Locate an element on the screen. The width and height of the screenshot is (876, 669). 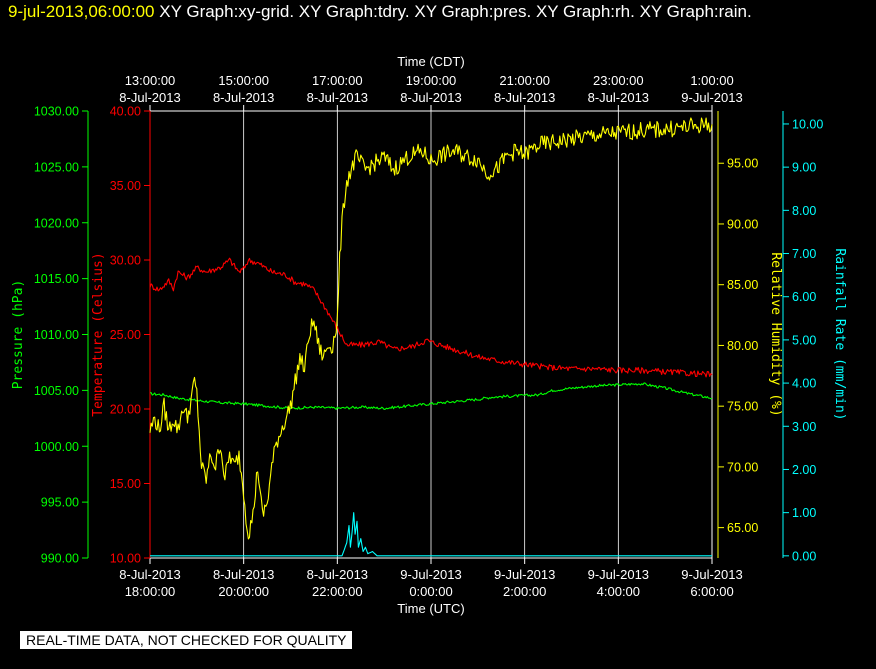
pressure-tick-label: 990.00 is located at coordinates (60, 559).